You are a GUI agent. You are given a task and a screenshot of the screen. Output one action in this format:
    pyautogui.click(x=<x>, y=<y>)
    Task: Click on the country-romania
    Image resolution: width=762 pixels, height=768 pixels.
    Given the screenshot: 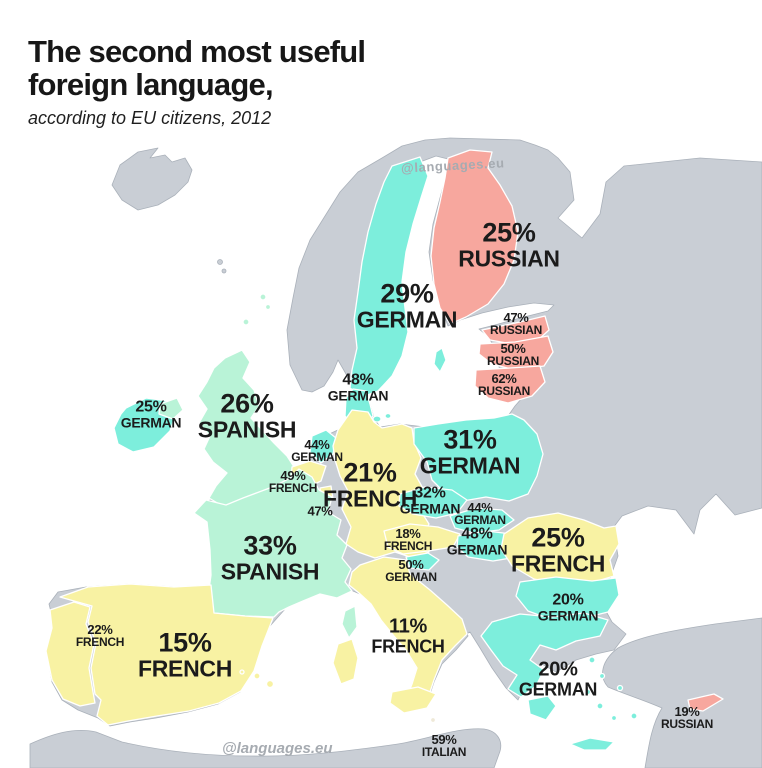 What is the action you would take?
    pyautogui.click(x=560, y=549)
    